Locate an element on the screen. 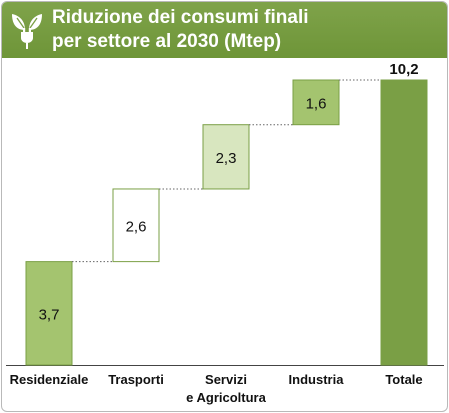  value-label-2: 2,6 is located at coordinates (136, 226).